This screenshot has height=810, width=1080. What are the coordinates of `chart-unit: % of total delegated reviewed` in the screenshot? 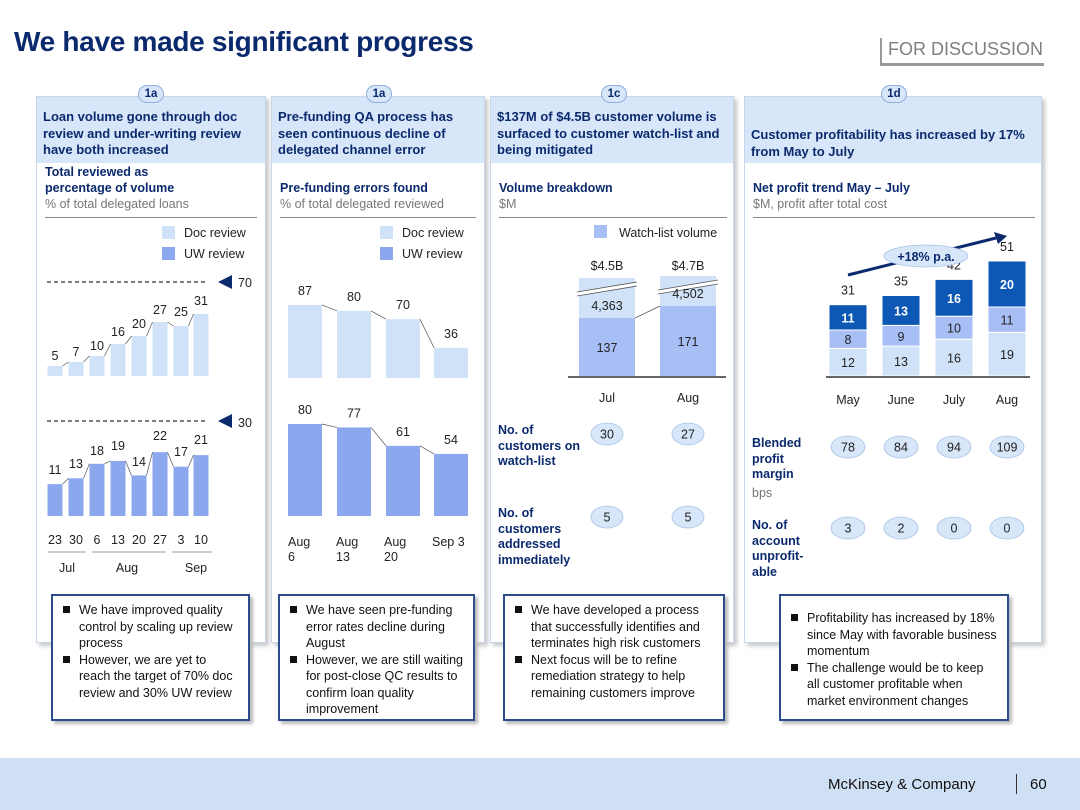 It's located at (362, 204).